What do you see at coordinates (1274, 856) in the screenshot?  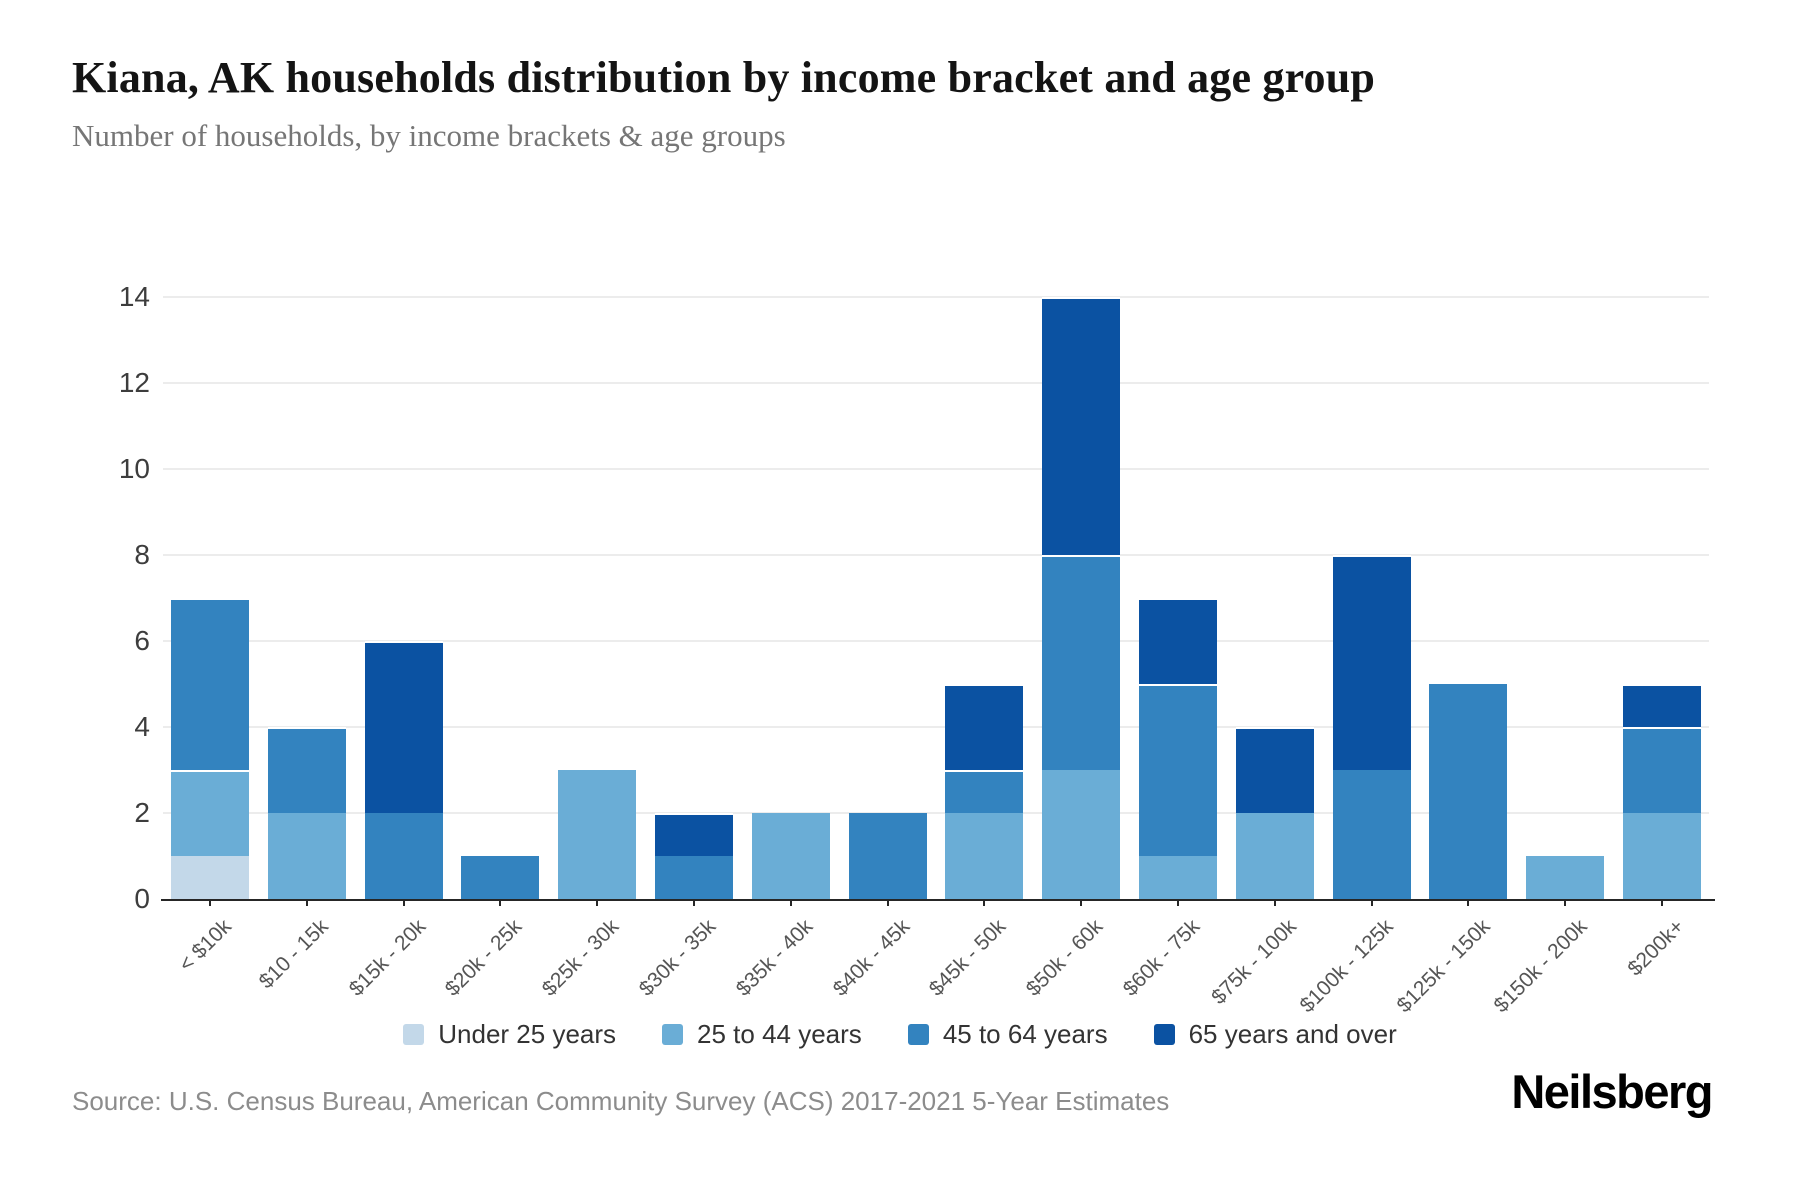 I see `bar-segment-75k-100k-25-to-44-years` at bounding box center [1274, 856].